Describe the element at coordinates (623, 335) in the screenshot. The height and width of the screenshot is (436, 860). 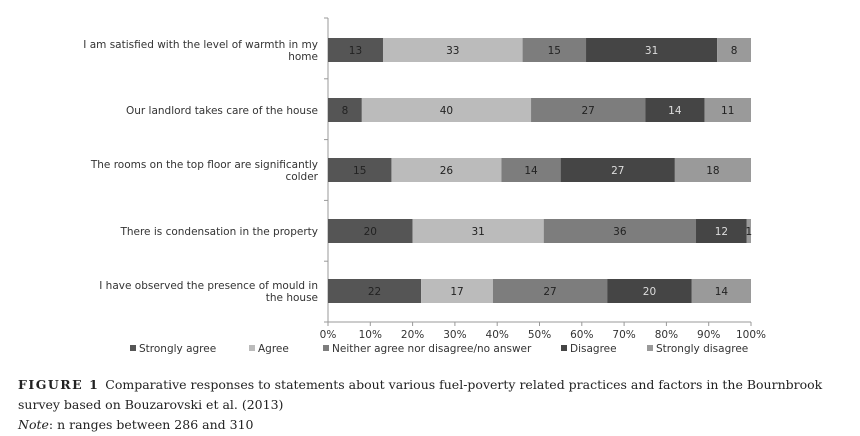
I see `x-tick-label: 70%` at that location.